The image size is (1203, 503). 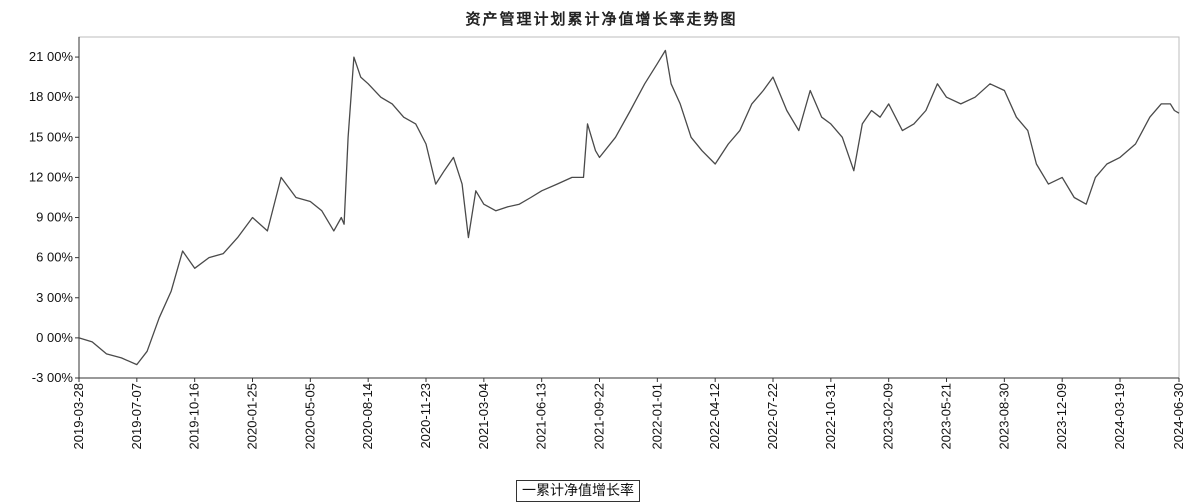 What do you see at coordinates (1119, 416) in the screenshot?
I see `x-tick-label: 2024-03-19` at bounding box center [1119, 416].